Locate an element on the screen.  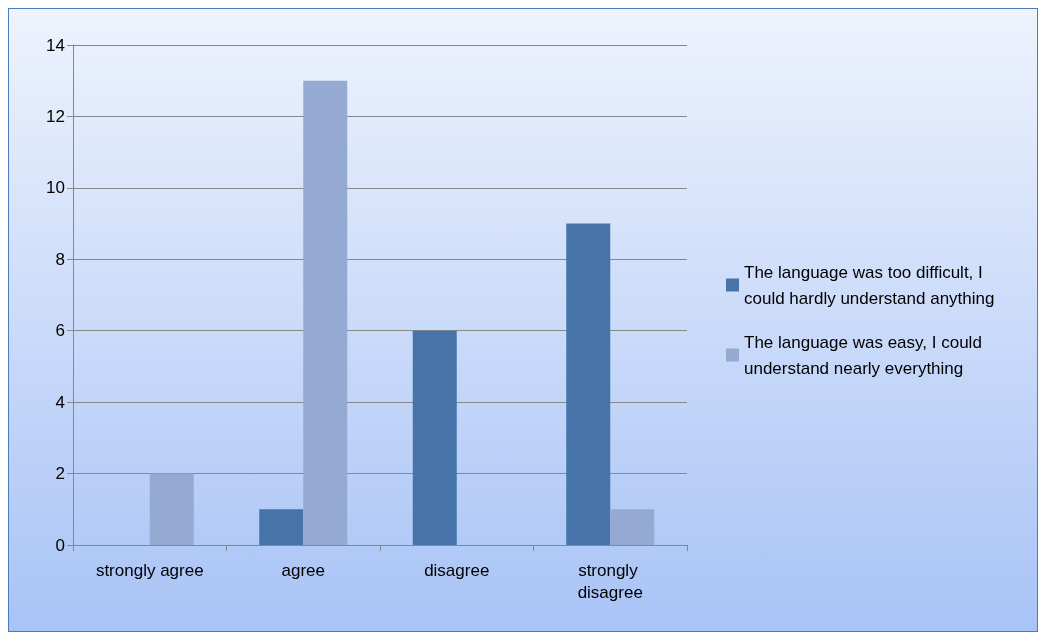
legend-label: The language was easy, I could understand nearly everything is located at coordinates (865, 355).